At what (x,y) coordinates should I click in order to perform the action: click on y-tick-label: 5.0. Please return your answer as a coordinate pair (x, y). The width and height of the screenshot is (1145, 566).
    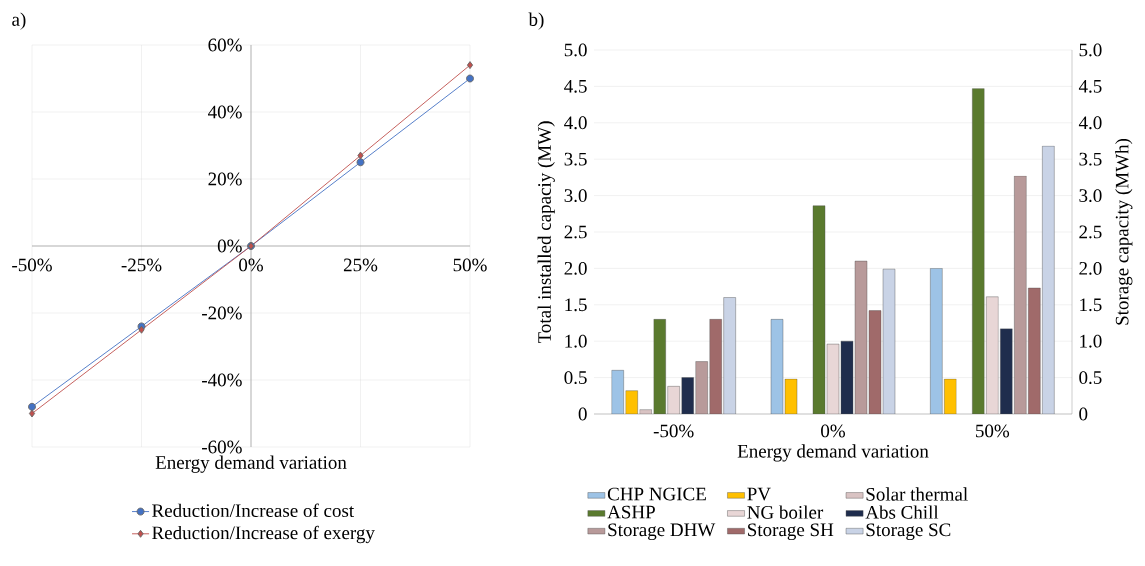
    Looking at the image, I should click on (575, 50).